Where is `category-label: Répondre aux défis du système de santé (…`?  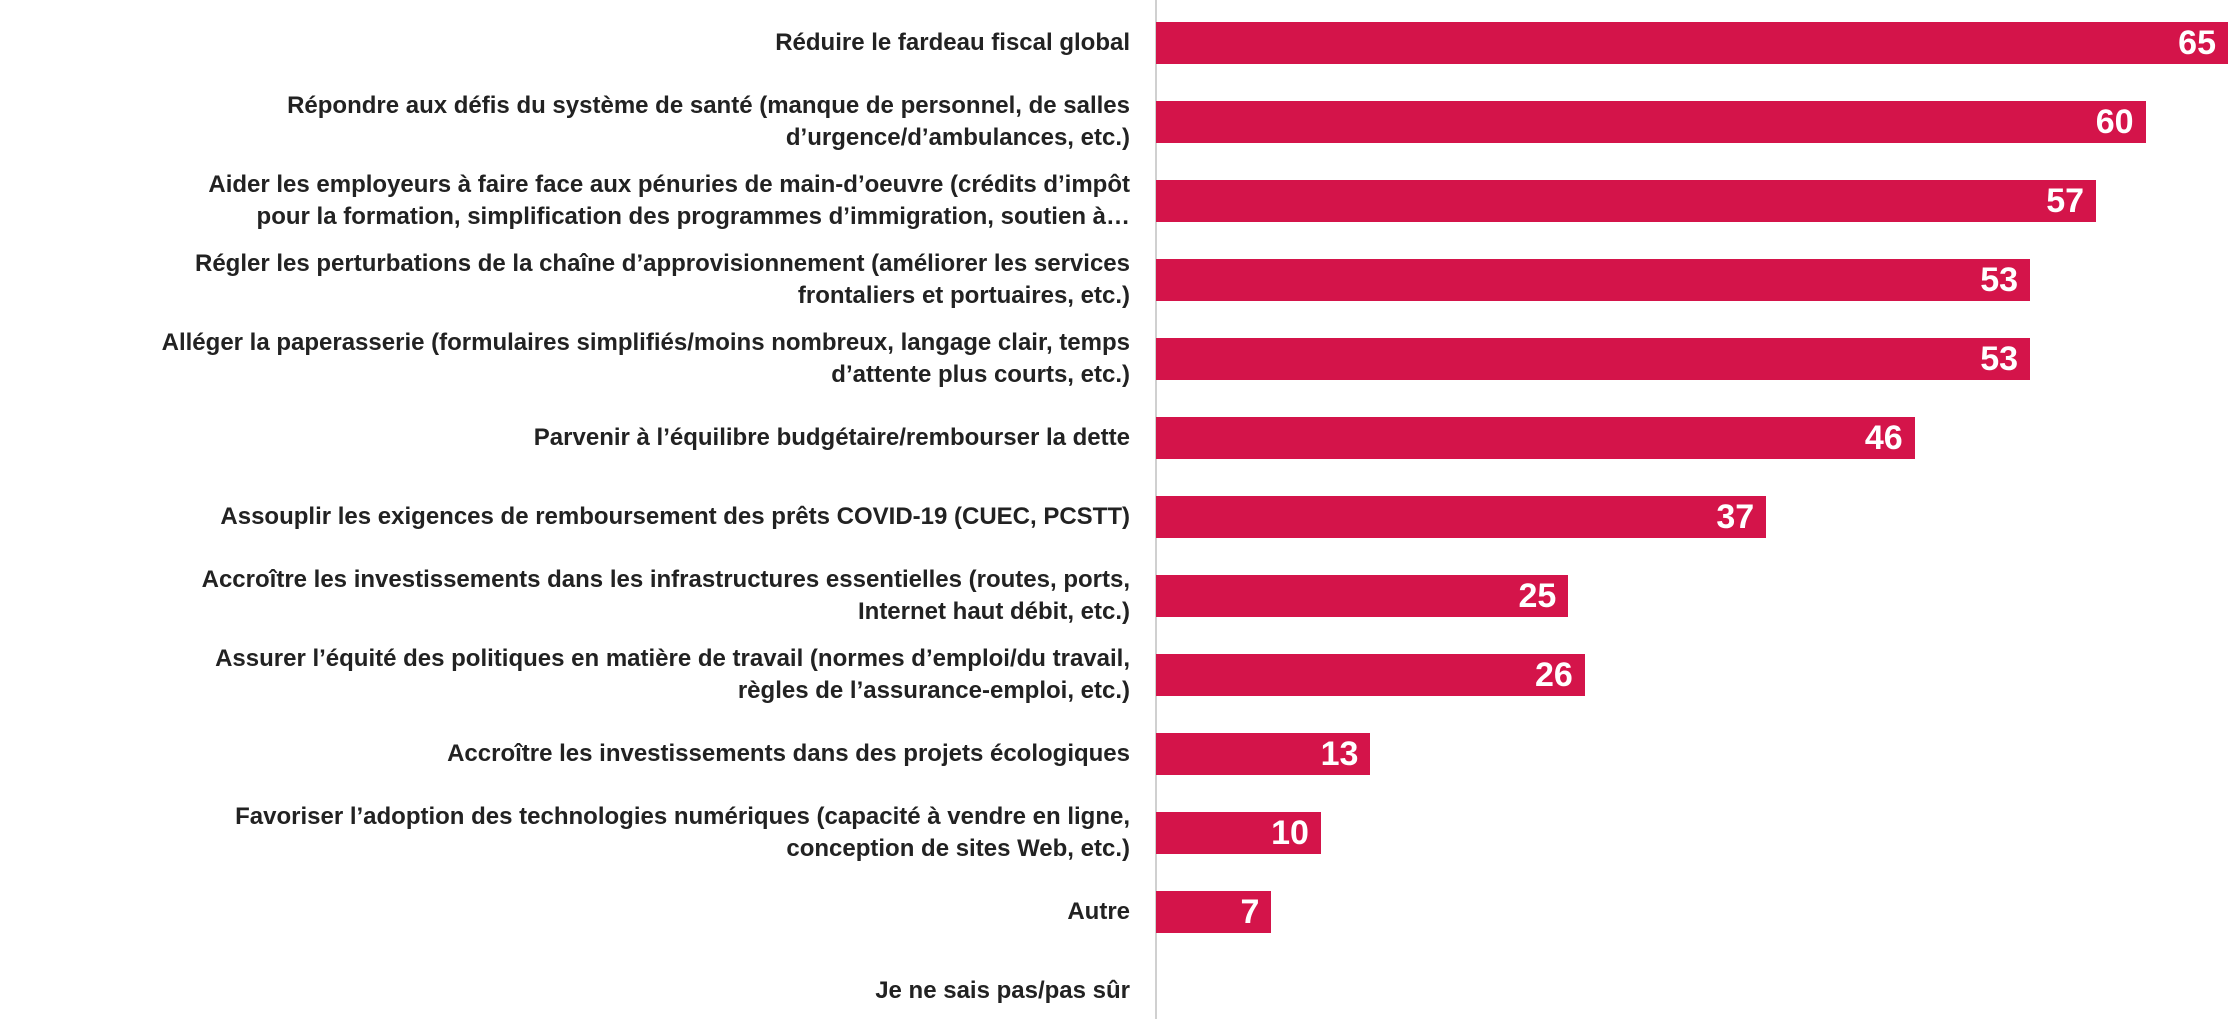
category-label: Répondre aux défis du système de santé (… is located at coordinates (708, 121).